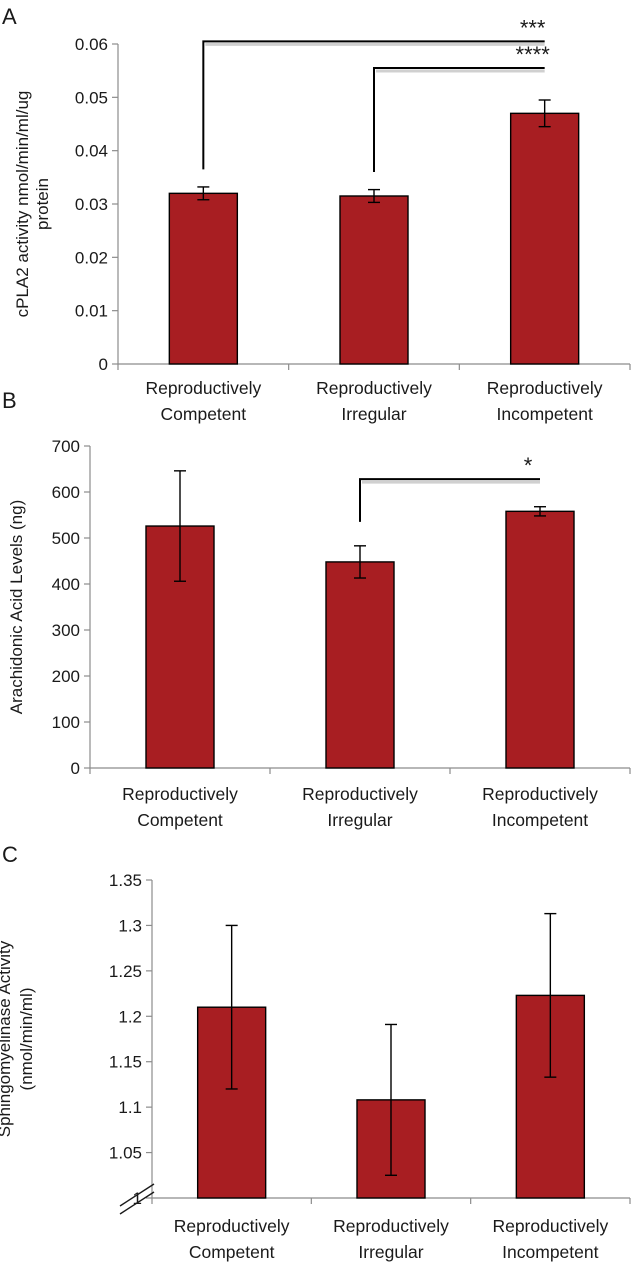  What do you see at coordinates (66, 492) in the screenshot?
I see `y-tick-label: 600` at bounding box center [66, 492].